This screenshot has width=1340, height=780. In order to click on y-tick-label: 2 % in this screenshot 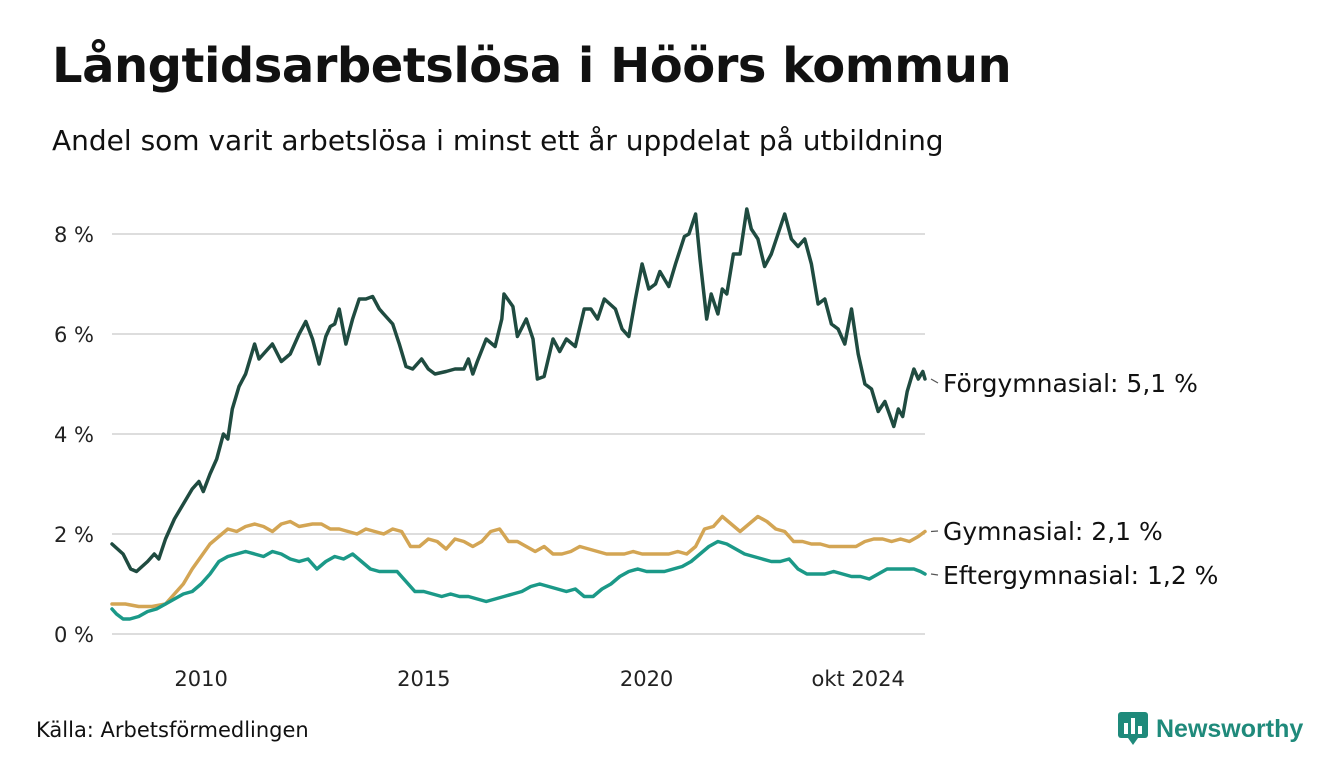, I will do `click(74, 535)`.